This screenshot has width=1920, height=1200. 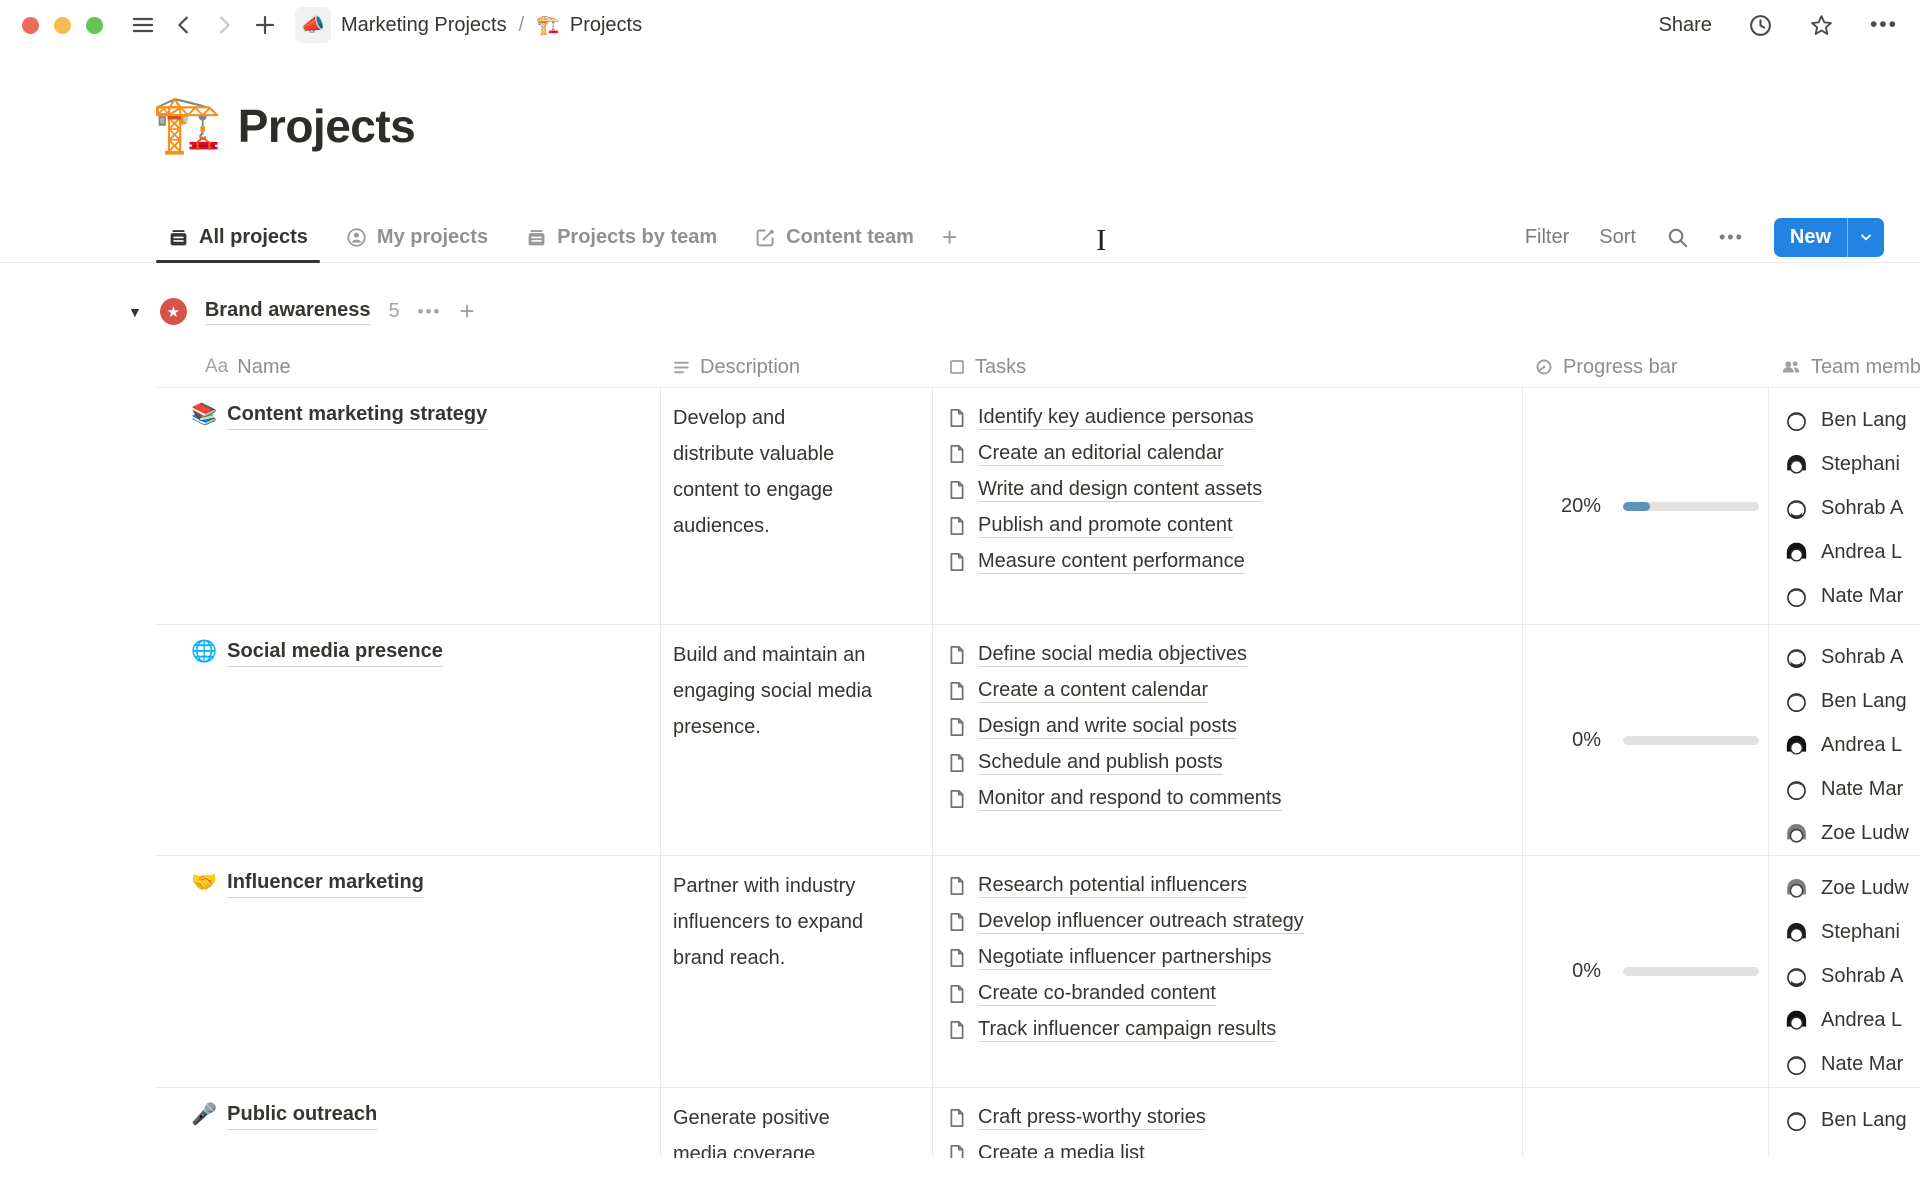 What do you see at coordinates (1227, 367) in the screenshot?
I see `column-header-tasks: Tasks` at bounding box center [1227, 367].